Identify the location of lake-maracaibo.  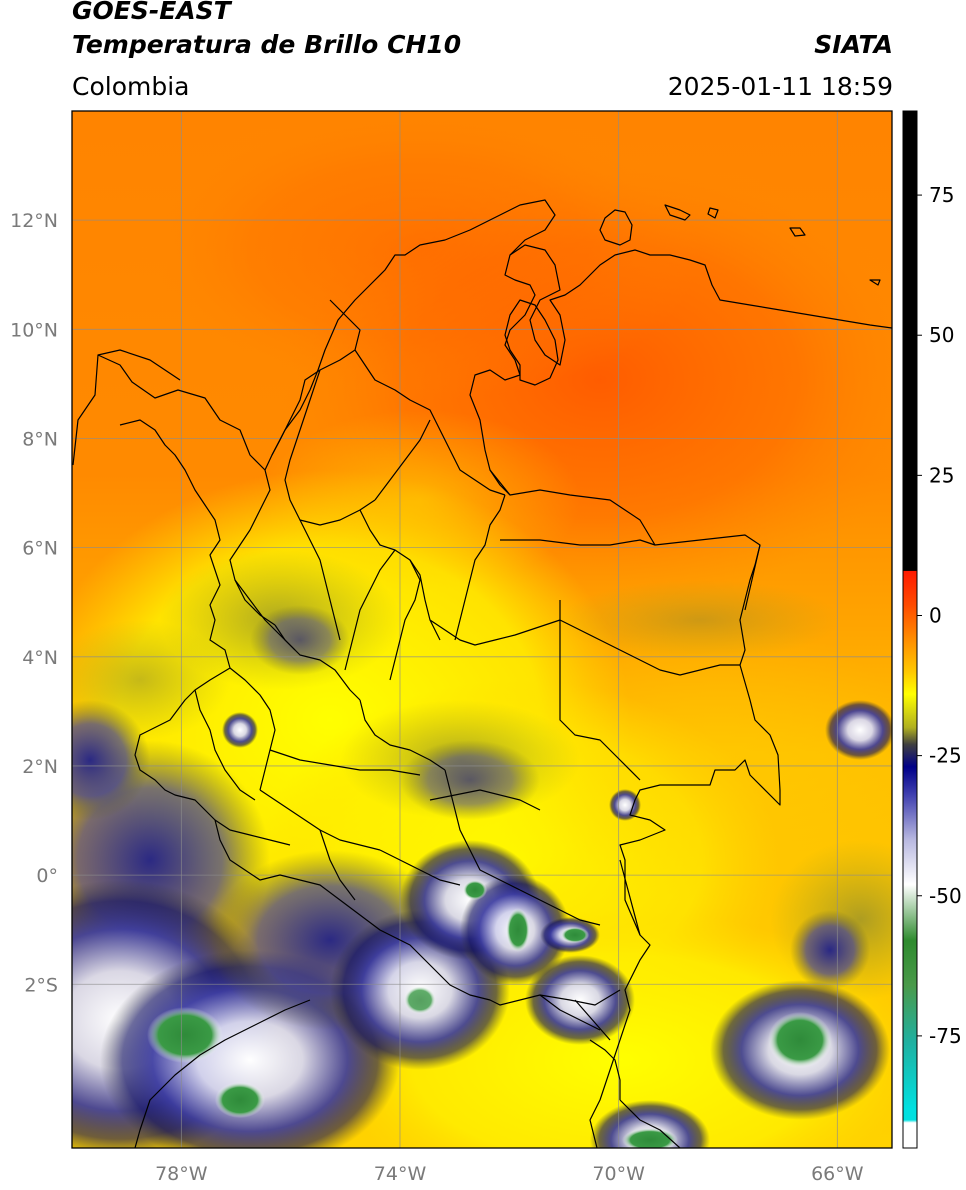
(531, 342).